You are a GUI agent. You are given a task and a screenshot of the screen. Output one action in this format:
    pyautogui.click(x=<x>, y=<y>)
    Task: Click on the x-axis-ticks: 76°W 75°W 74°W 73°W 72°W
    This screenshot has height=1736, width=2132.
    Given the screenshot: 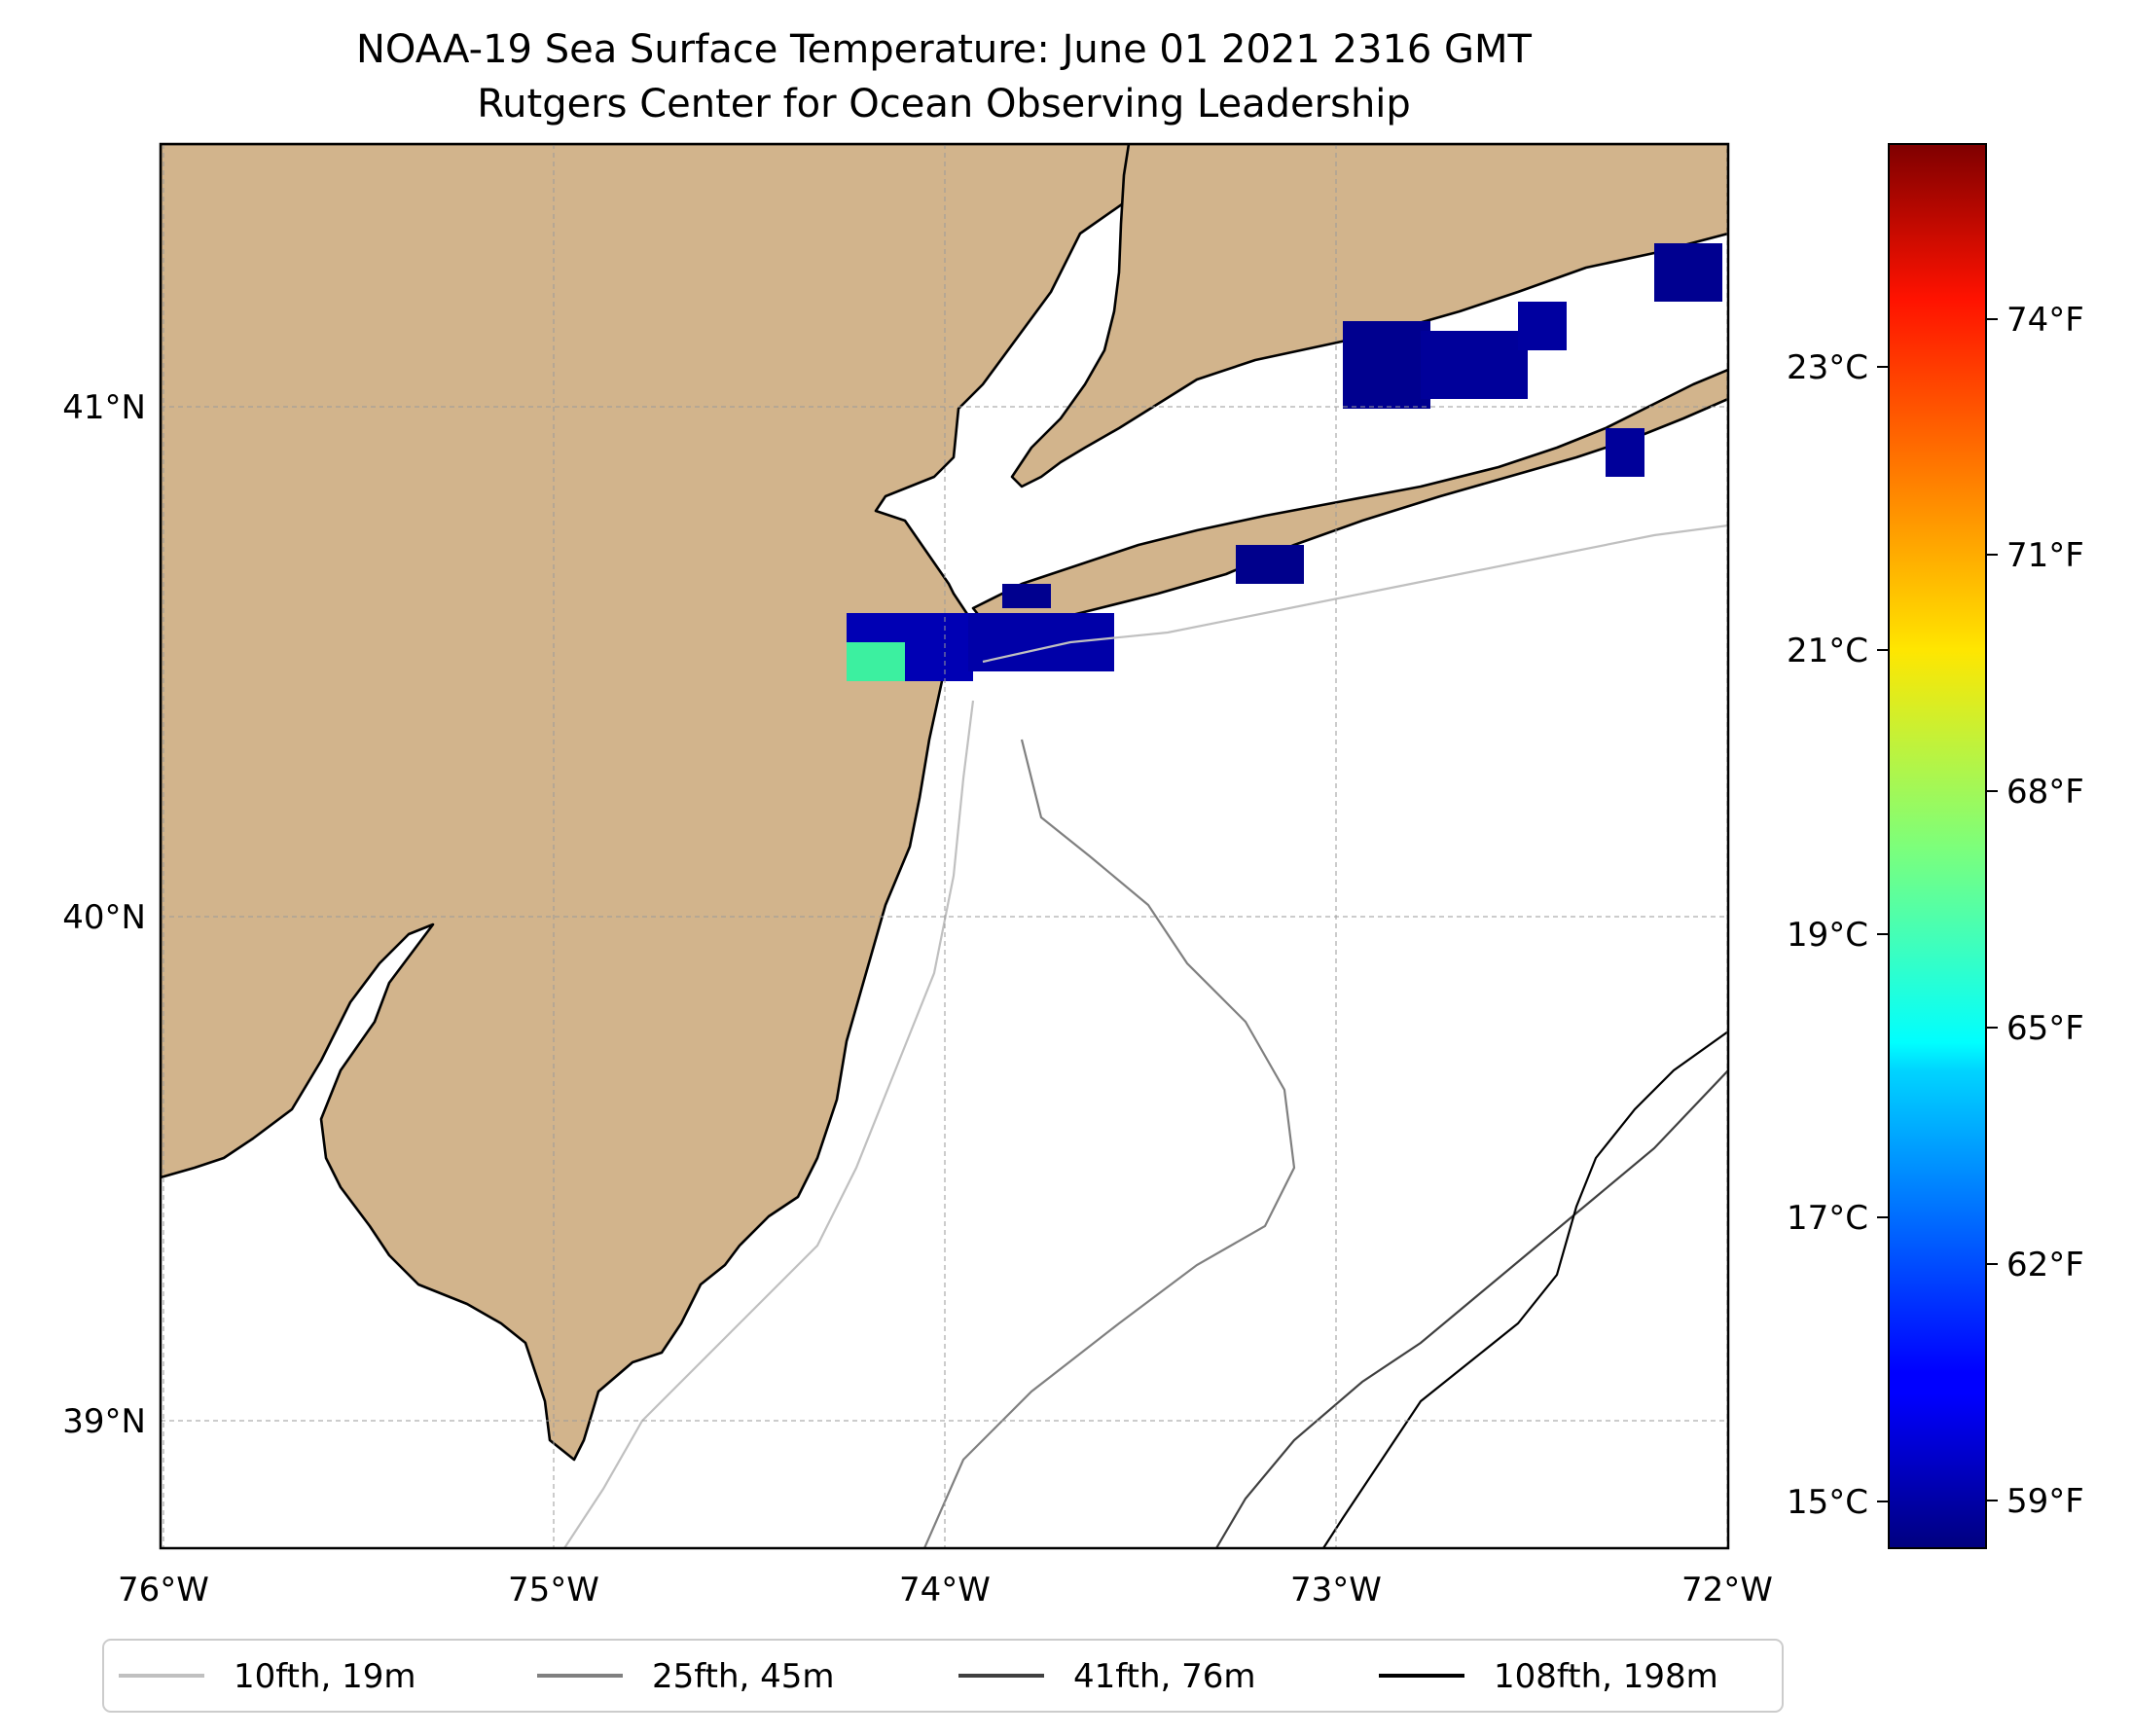 What is the action you would take?
    pyautogui.click(x=946, y=1590)
    